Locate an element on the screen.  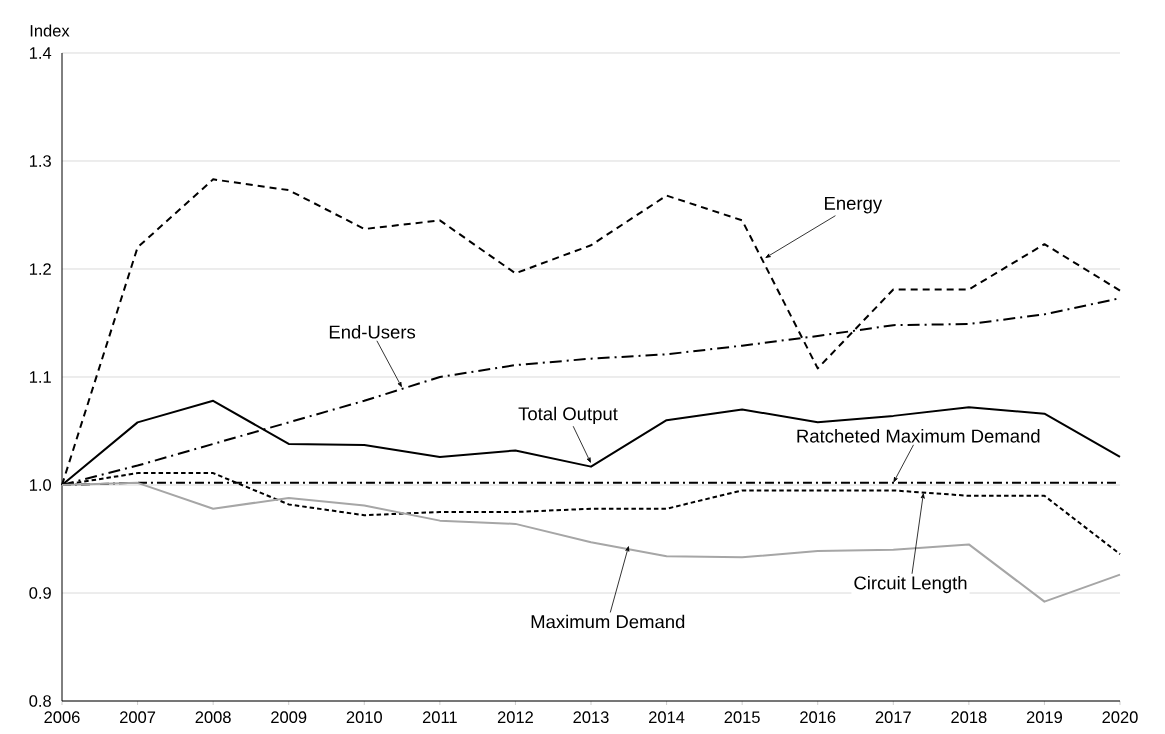
x-tick-label: 2018 is located at coordinates (969, 717).